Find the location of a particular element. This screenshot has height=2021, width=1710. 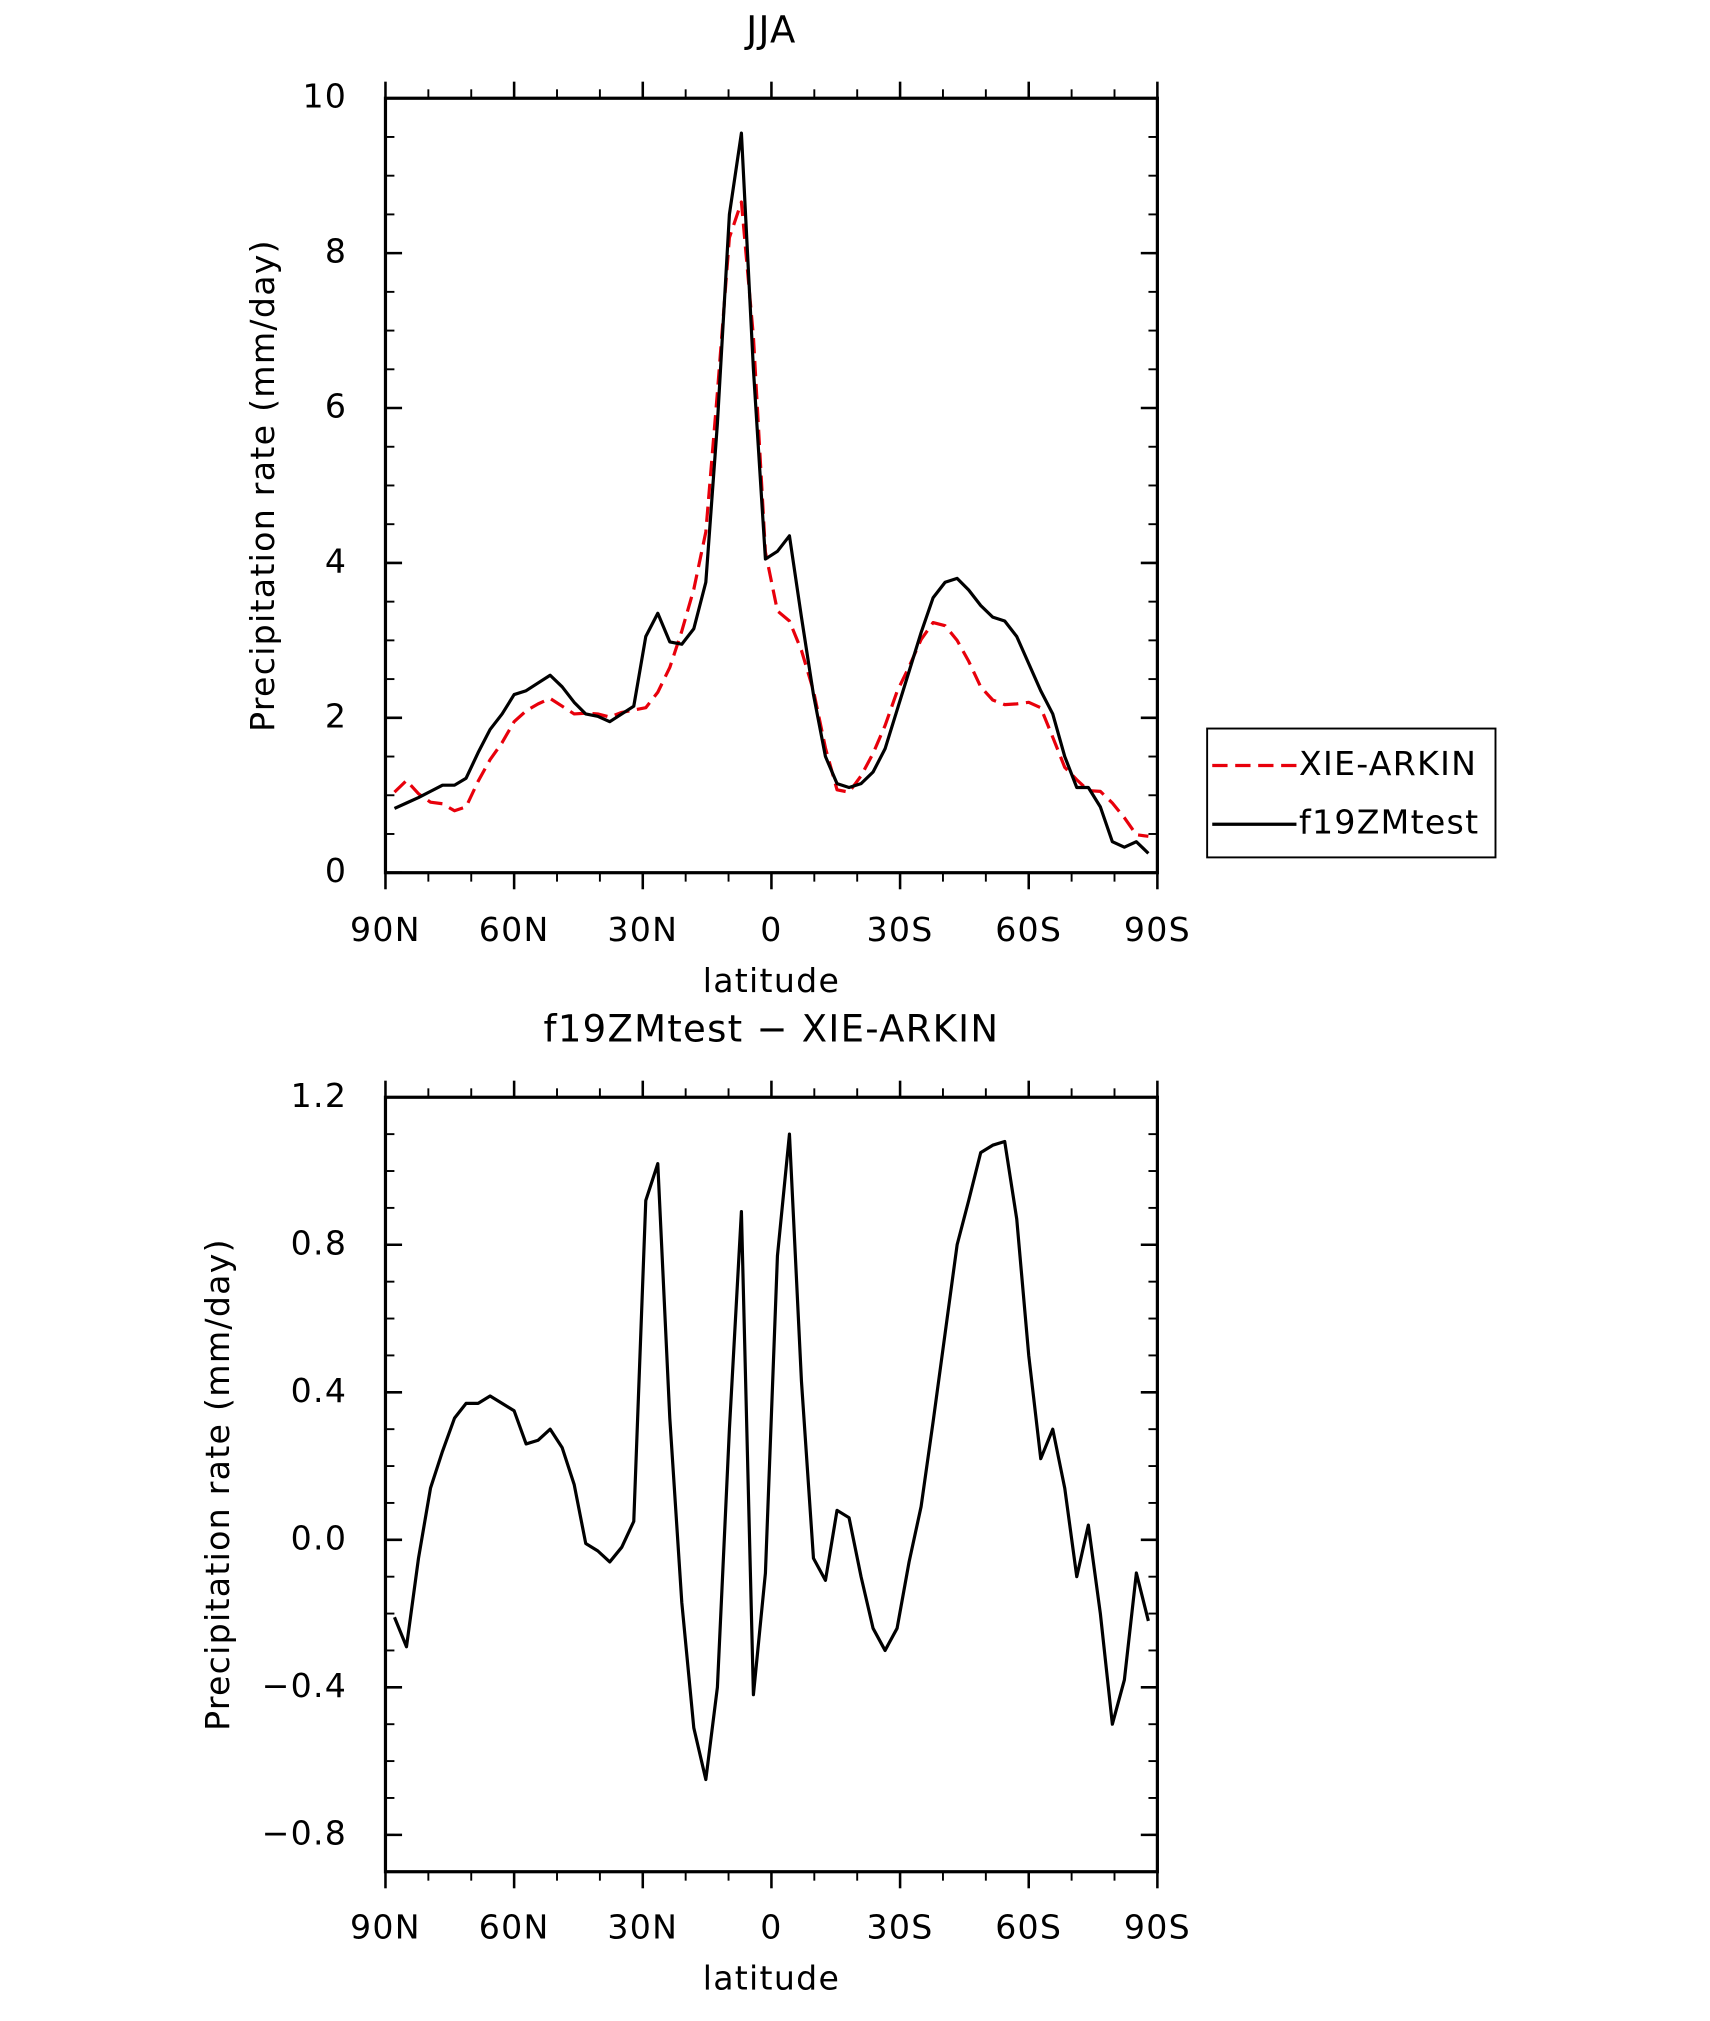

y-tick-label: 0 is located at coordinates (336, 870).